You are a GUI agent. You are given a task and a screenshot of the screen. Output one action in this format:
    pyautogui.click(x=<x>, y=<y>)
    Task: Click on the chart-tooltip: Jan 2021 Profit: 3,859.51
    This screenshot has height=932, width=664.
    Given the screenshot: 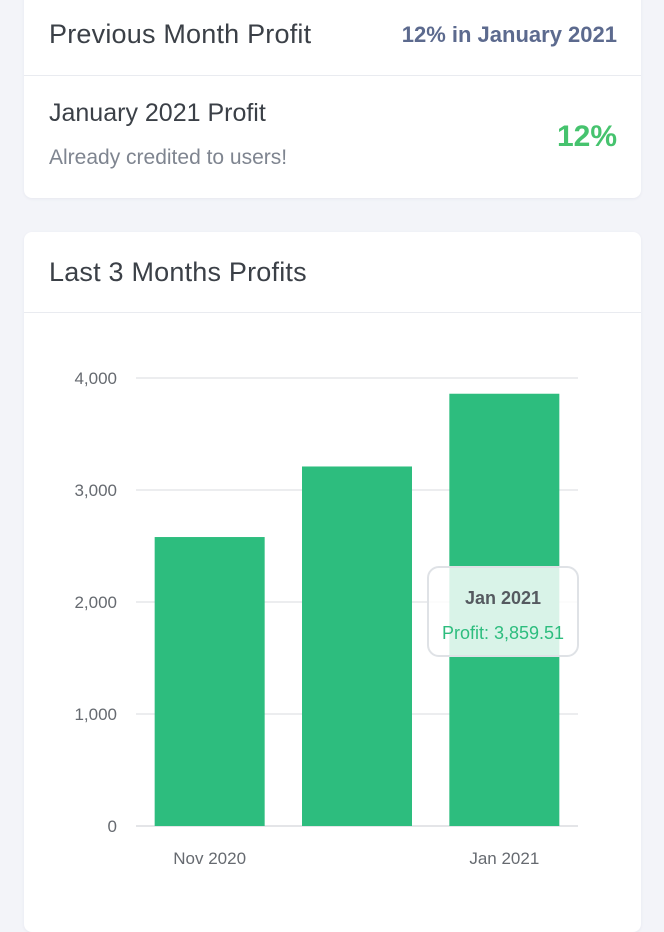 What is the action you would take?
    pyautogui.click(x=503, y=611)
    